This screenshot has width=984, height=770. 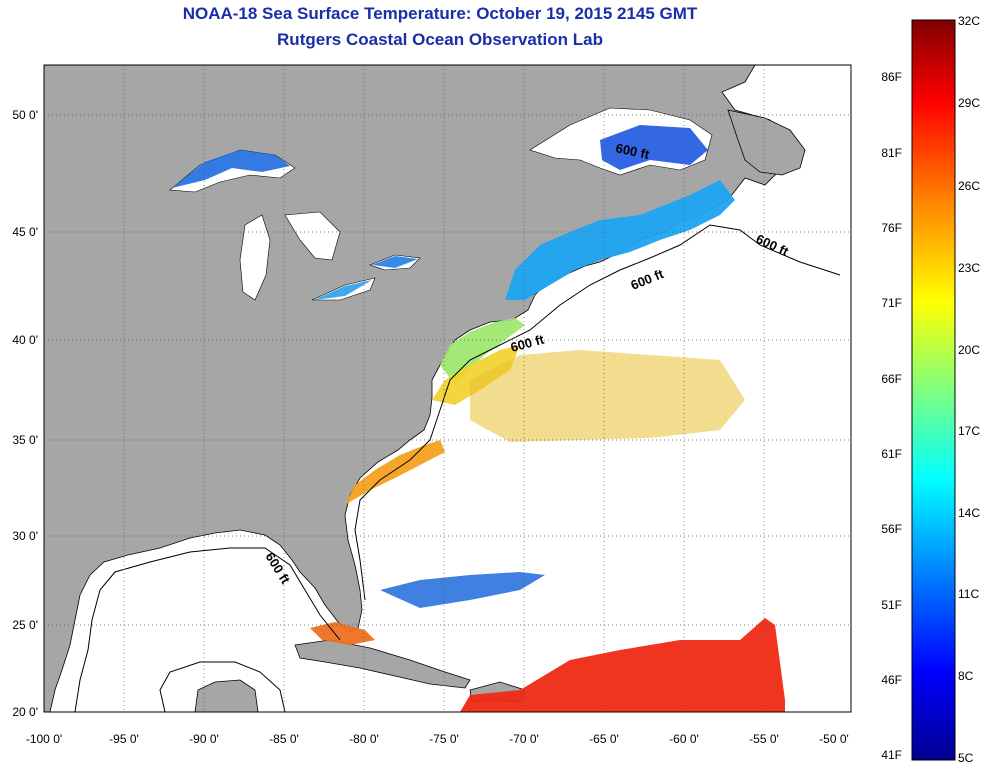 I want to click on lake-michigan, so click(x=255, y=257).